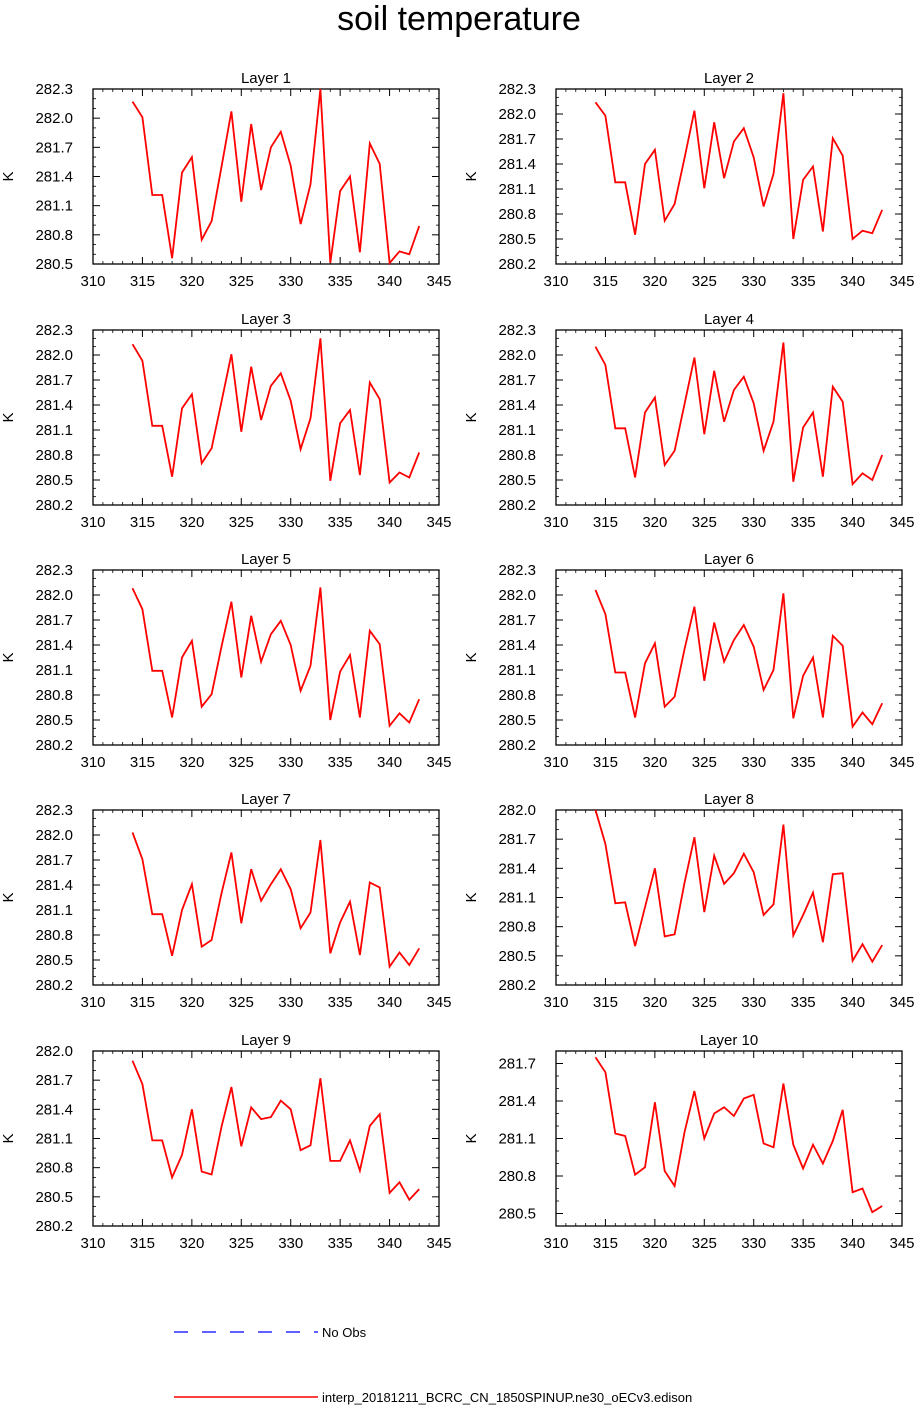 Image resolution: width=918 pixels, height=1406 pixels. I want to click on panel-title: Layer 6, so click(729, 559).